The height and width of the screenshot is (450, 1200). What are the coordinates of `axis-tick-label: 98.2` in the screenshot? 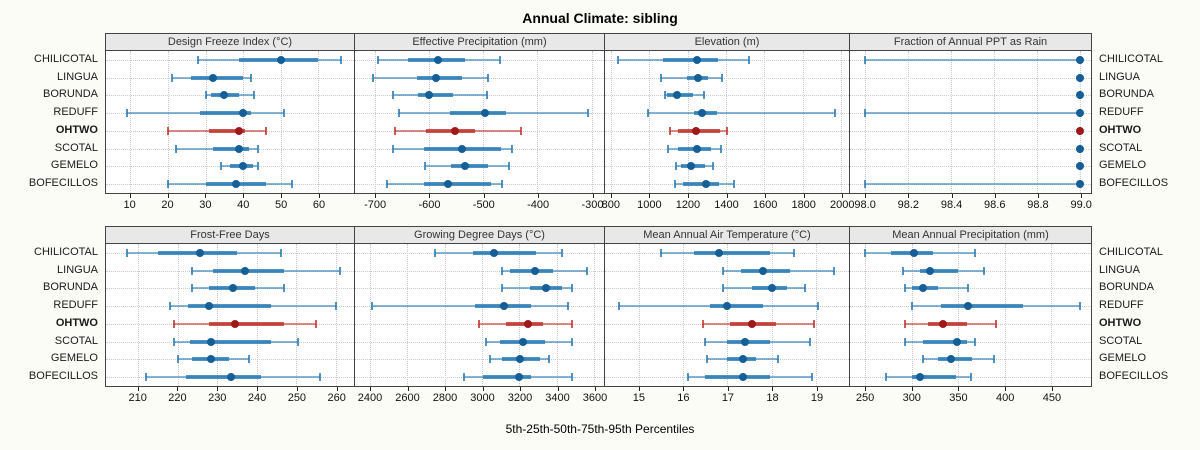 It's located at (908, 205).